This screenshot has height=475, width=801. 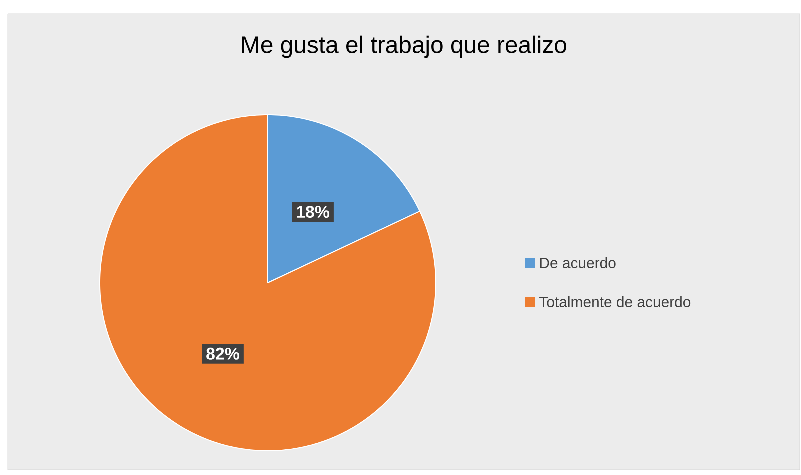 I want to click on legend-label: De acuerdo, so click(x=578, y=263).